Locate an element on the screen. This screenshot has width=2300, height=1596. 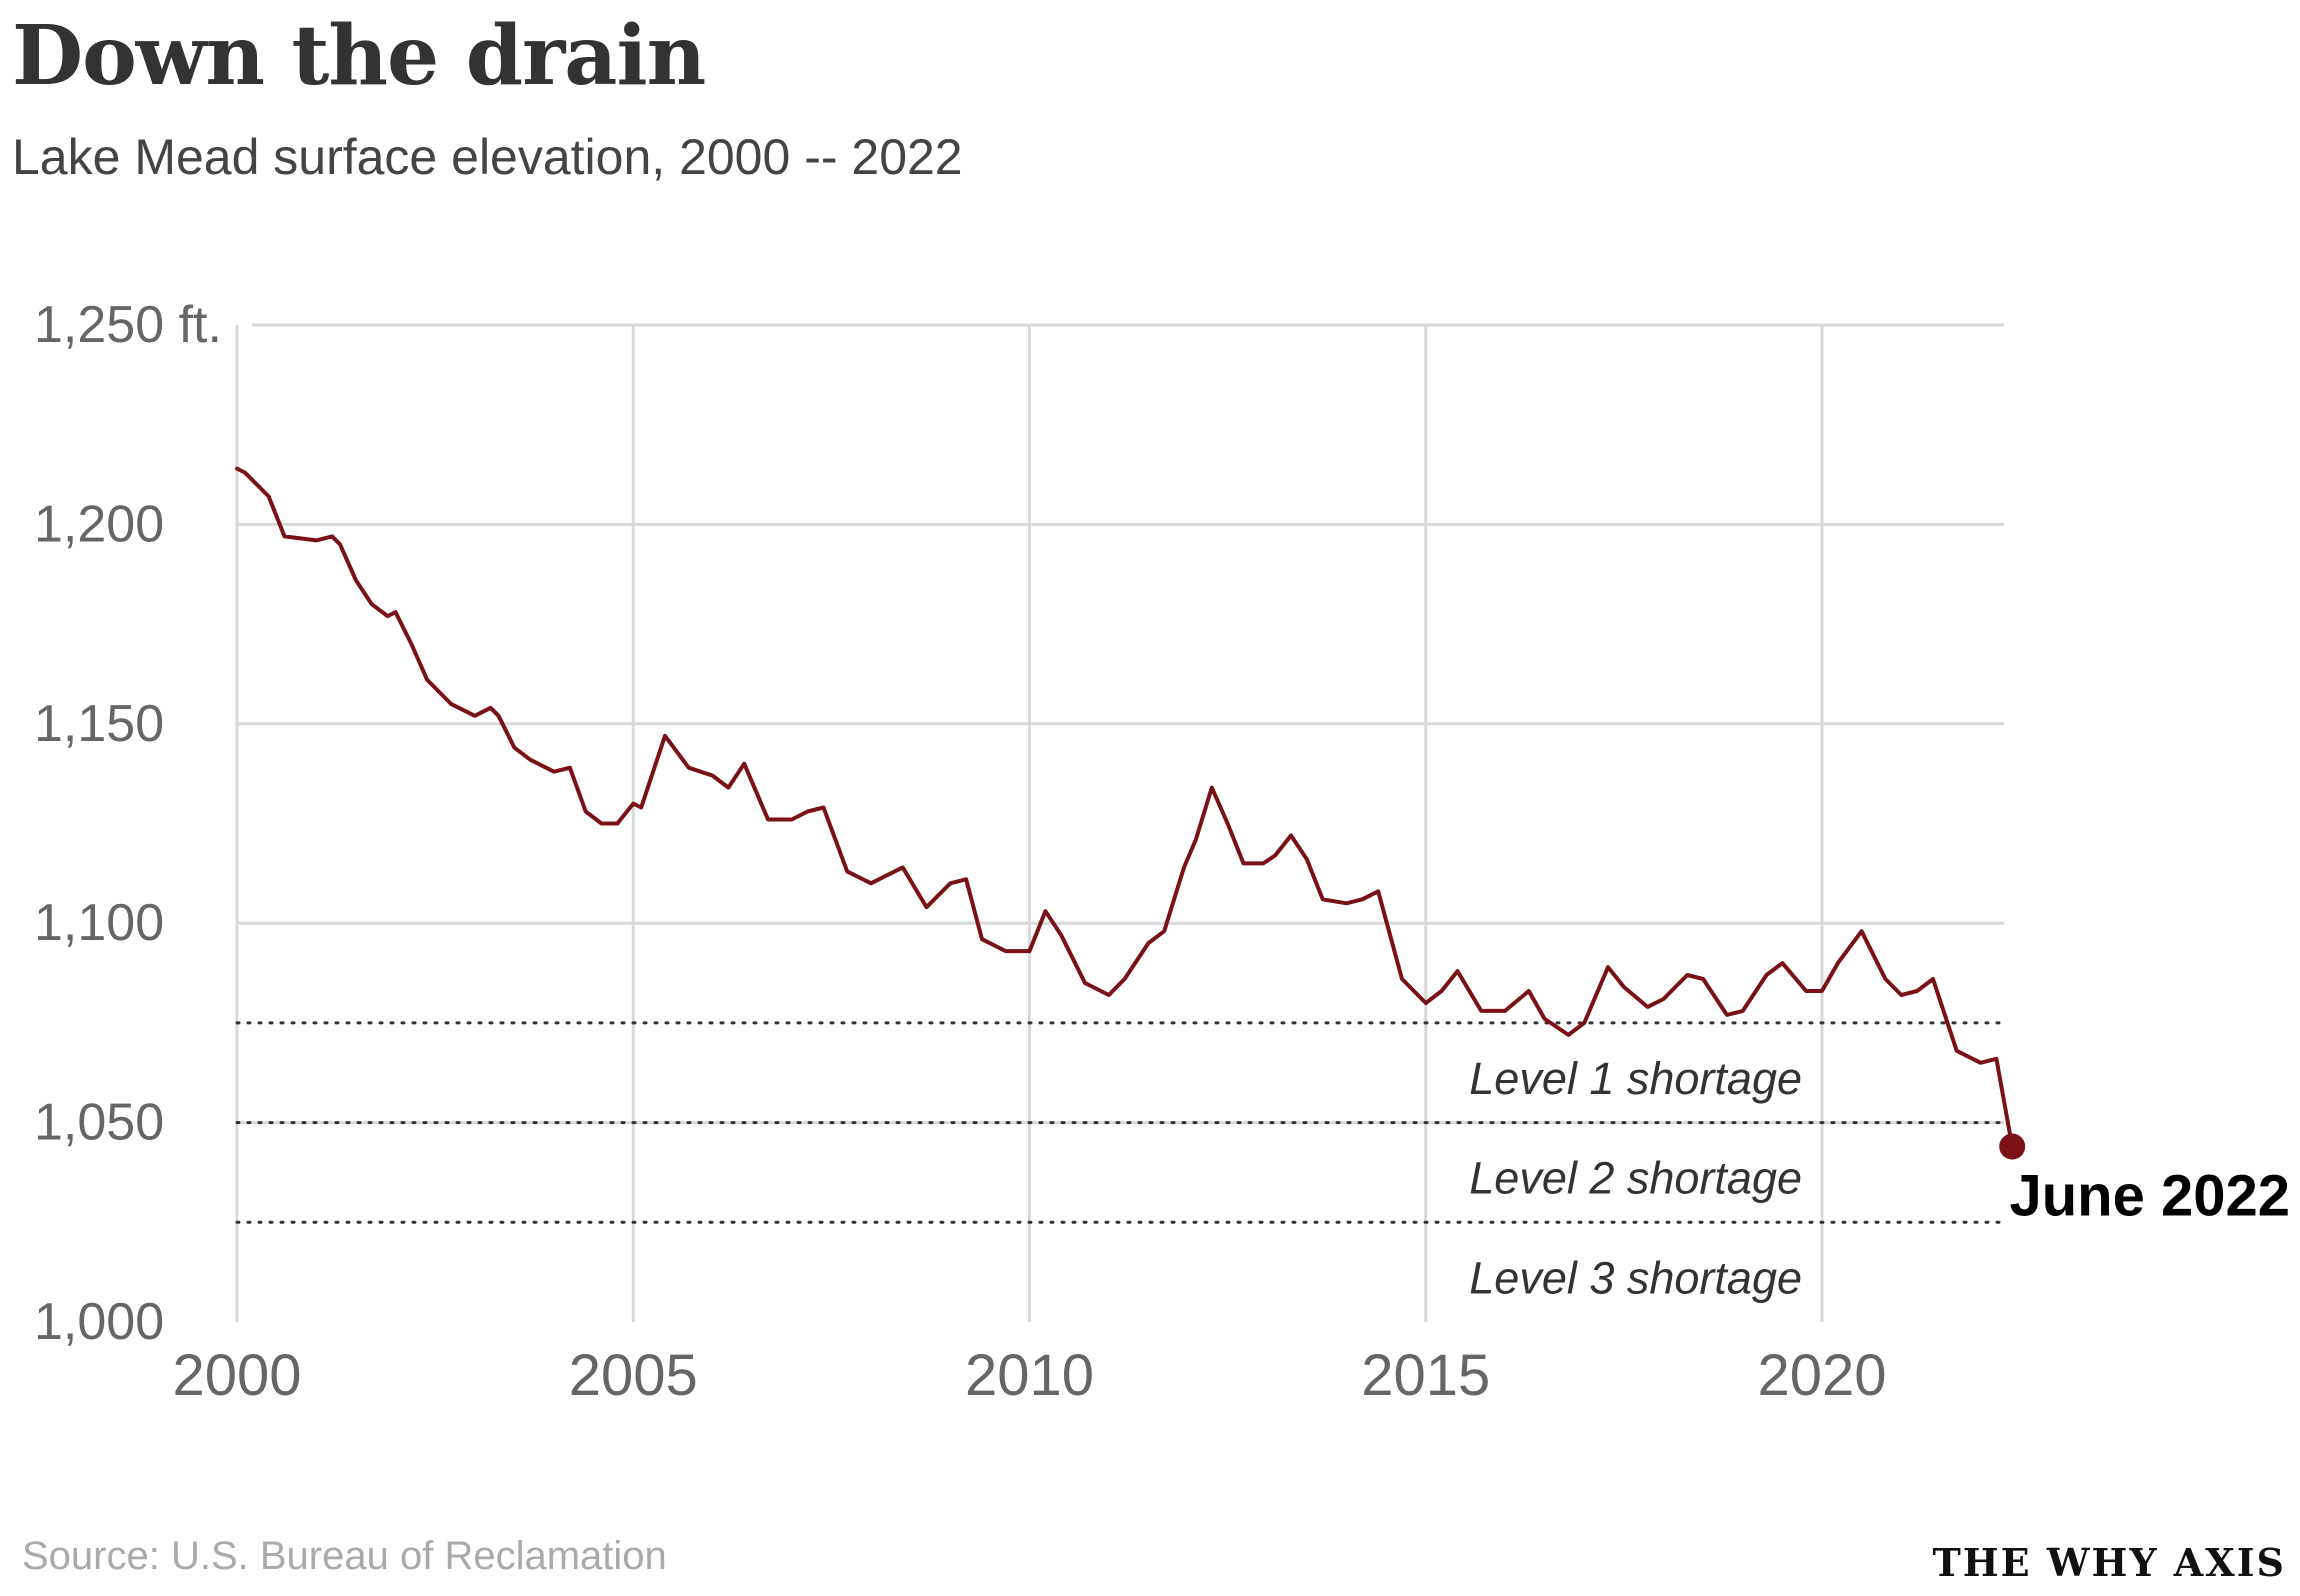
shortage-threshold-label: Level 1 shortage is located at coordinates (1635, 1078).